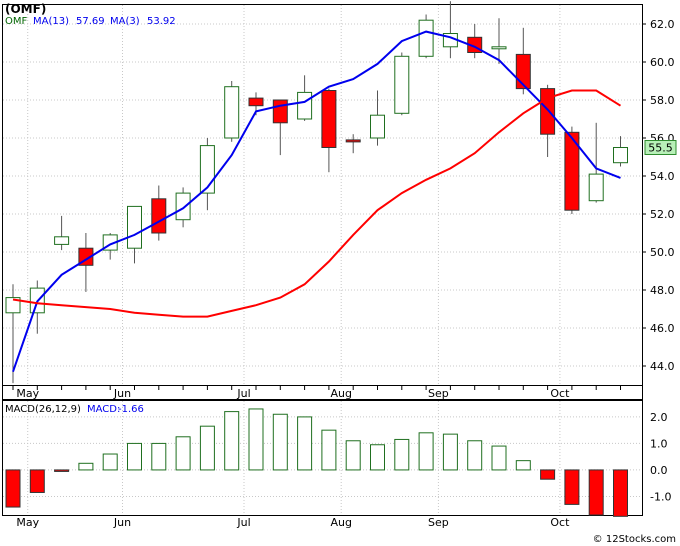  I want to click on price-y-tick-label: 46.0, so click(662, 328).